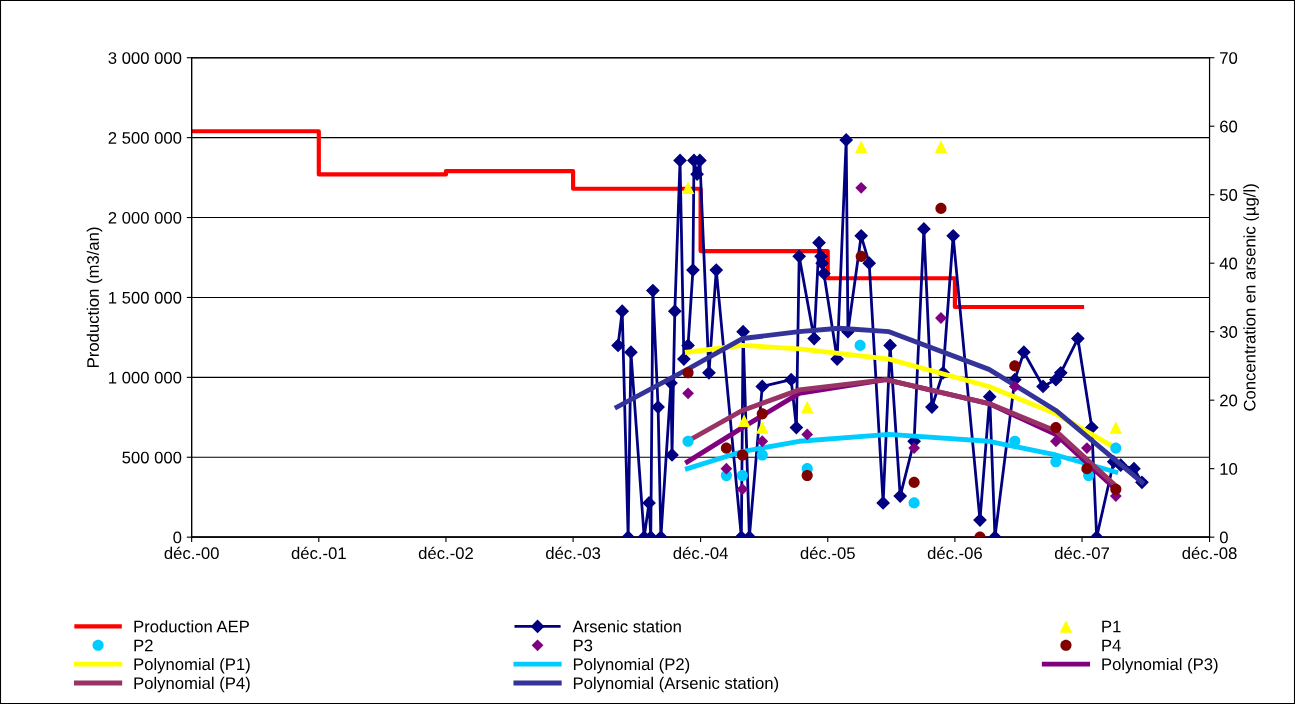 This screenshot has height=704, width=1295. Describe the element at coordinates (1228, 263) in the screenshot. I see `y2-tick-label: 40` at that location.